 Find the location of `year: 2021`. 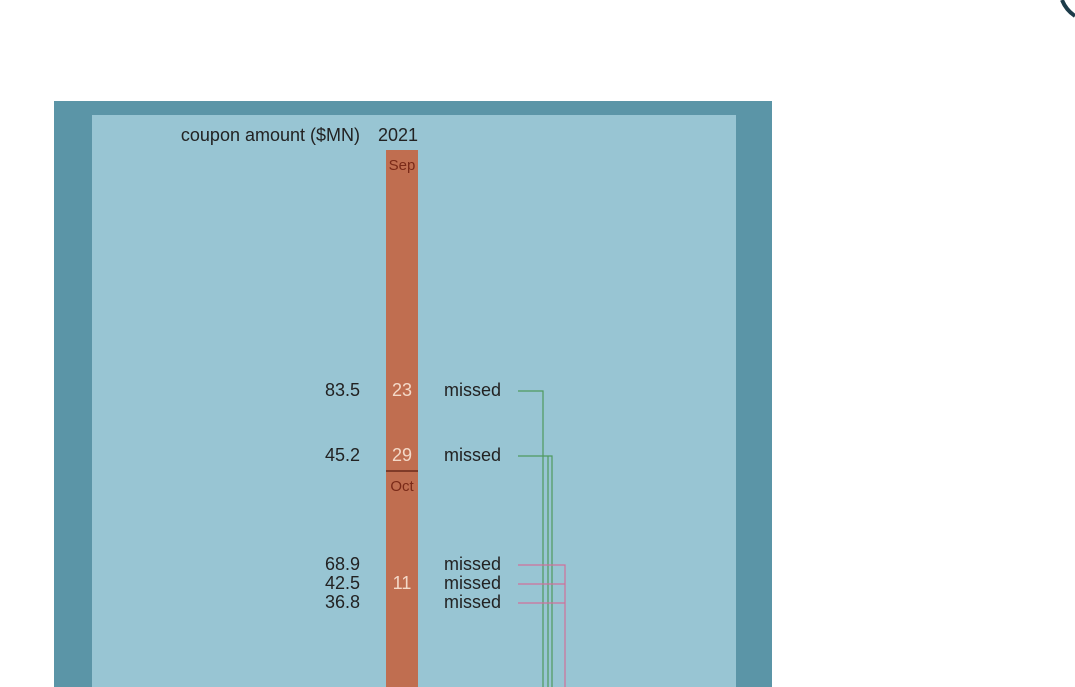

year: 2021 is located at coordinates (398, 135).